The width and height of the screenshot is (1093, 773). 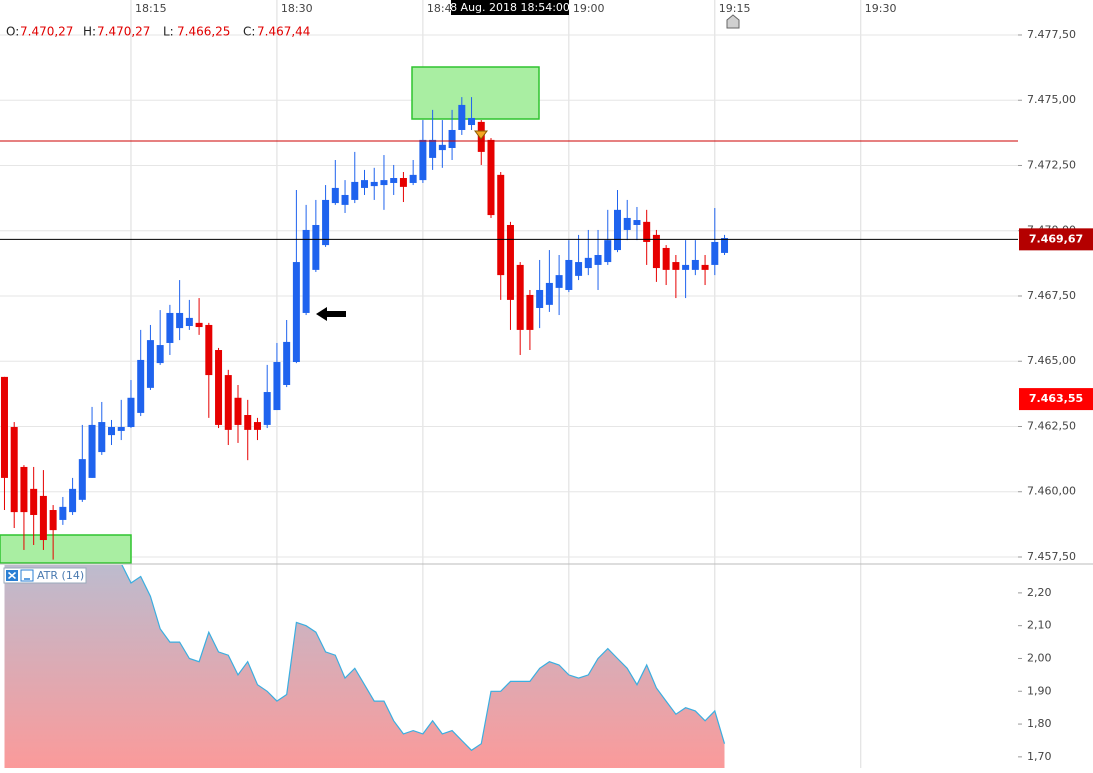 I want to click on y-tick-label: 1,90, so click(x=1039, y=690).